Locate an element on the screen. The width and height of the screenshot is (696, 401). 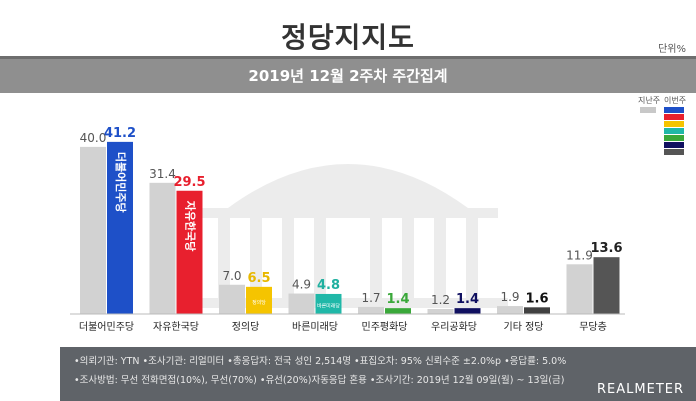
value-label-prev: 31.4 is located at coordinates (162, 174).